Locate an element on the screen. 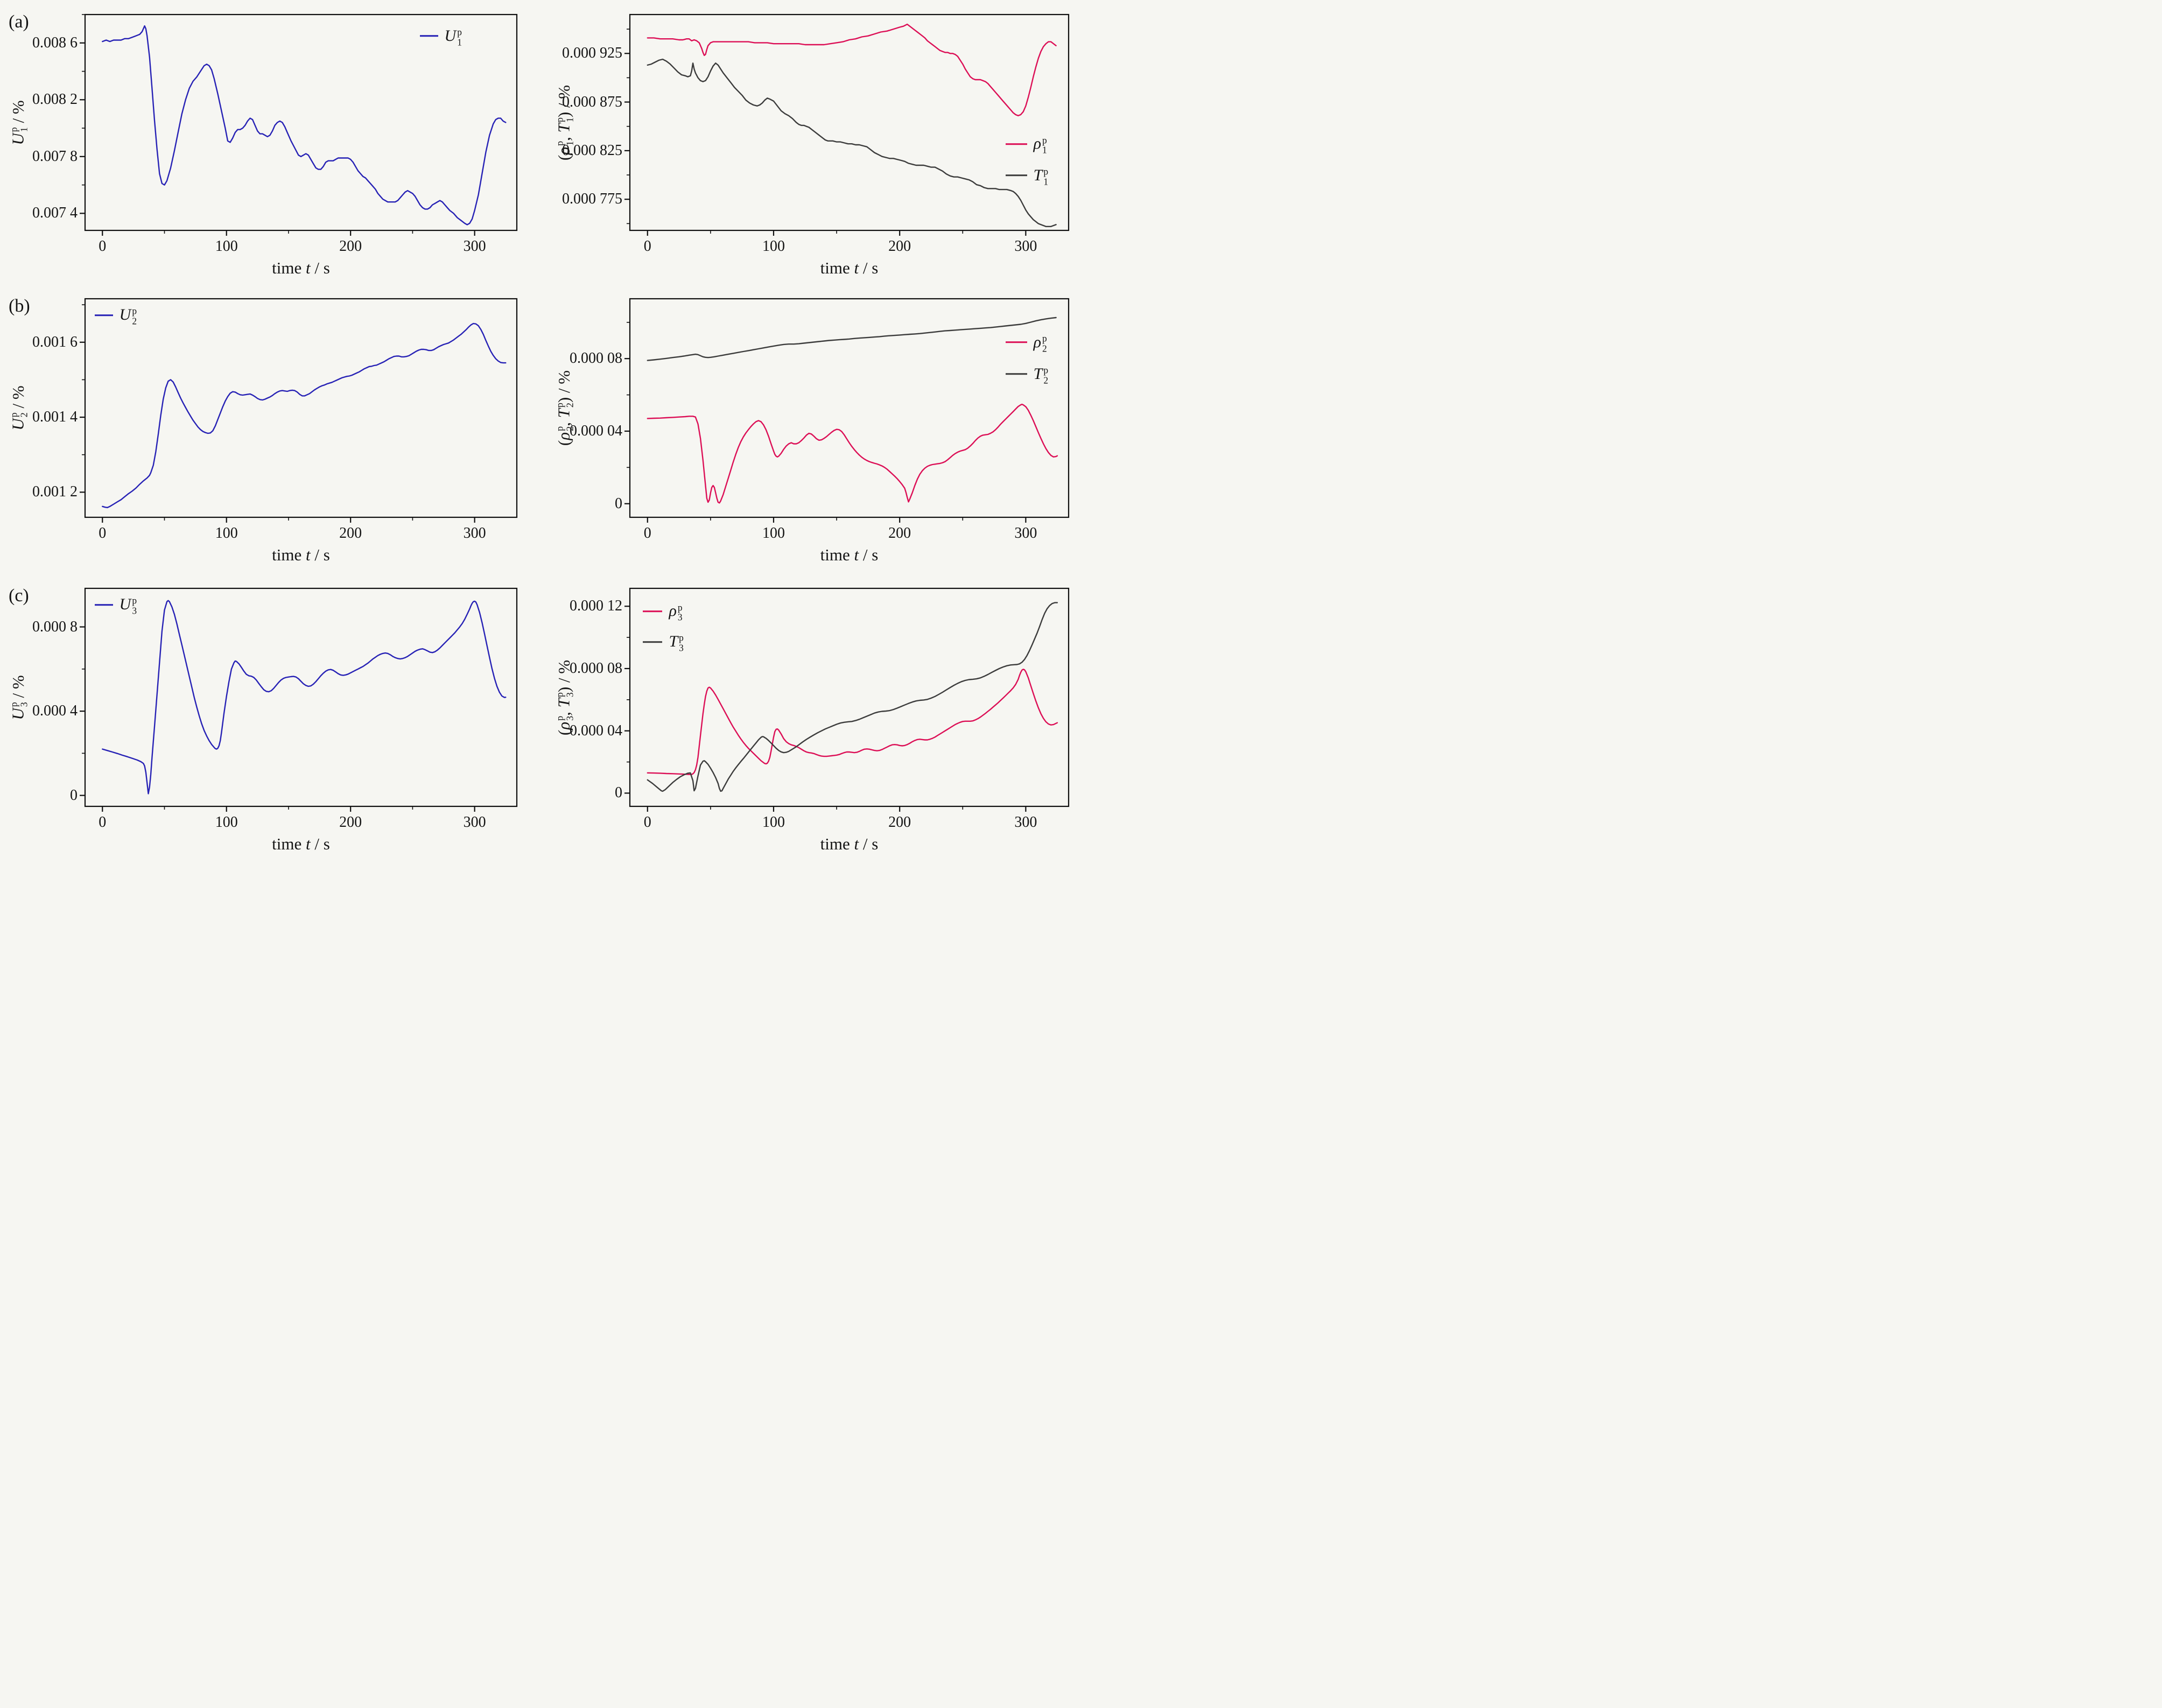 This screenshot has width=2162, height=1708. x-axis-label-a-left: time t / s is located at coordinates (301, 267).